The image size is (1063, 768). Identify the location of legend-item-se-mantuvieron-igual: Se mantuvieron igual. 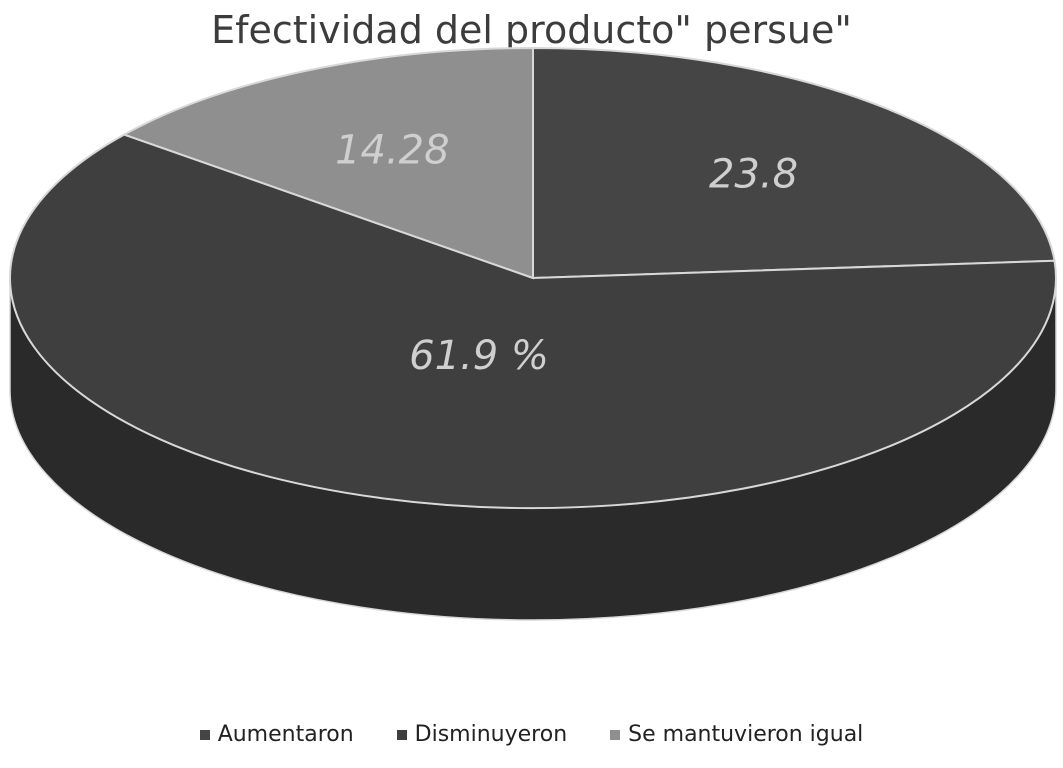
(736, 734).